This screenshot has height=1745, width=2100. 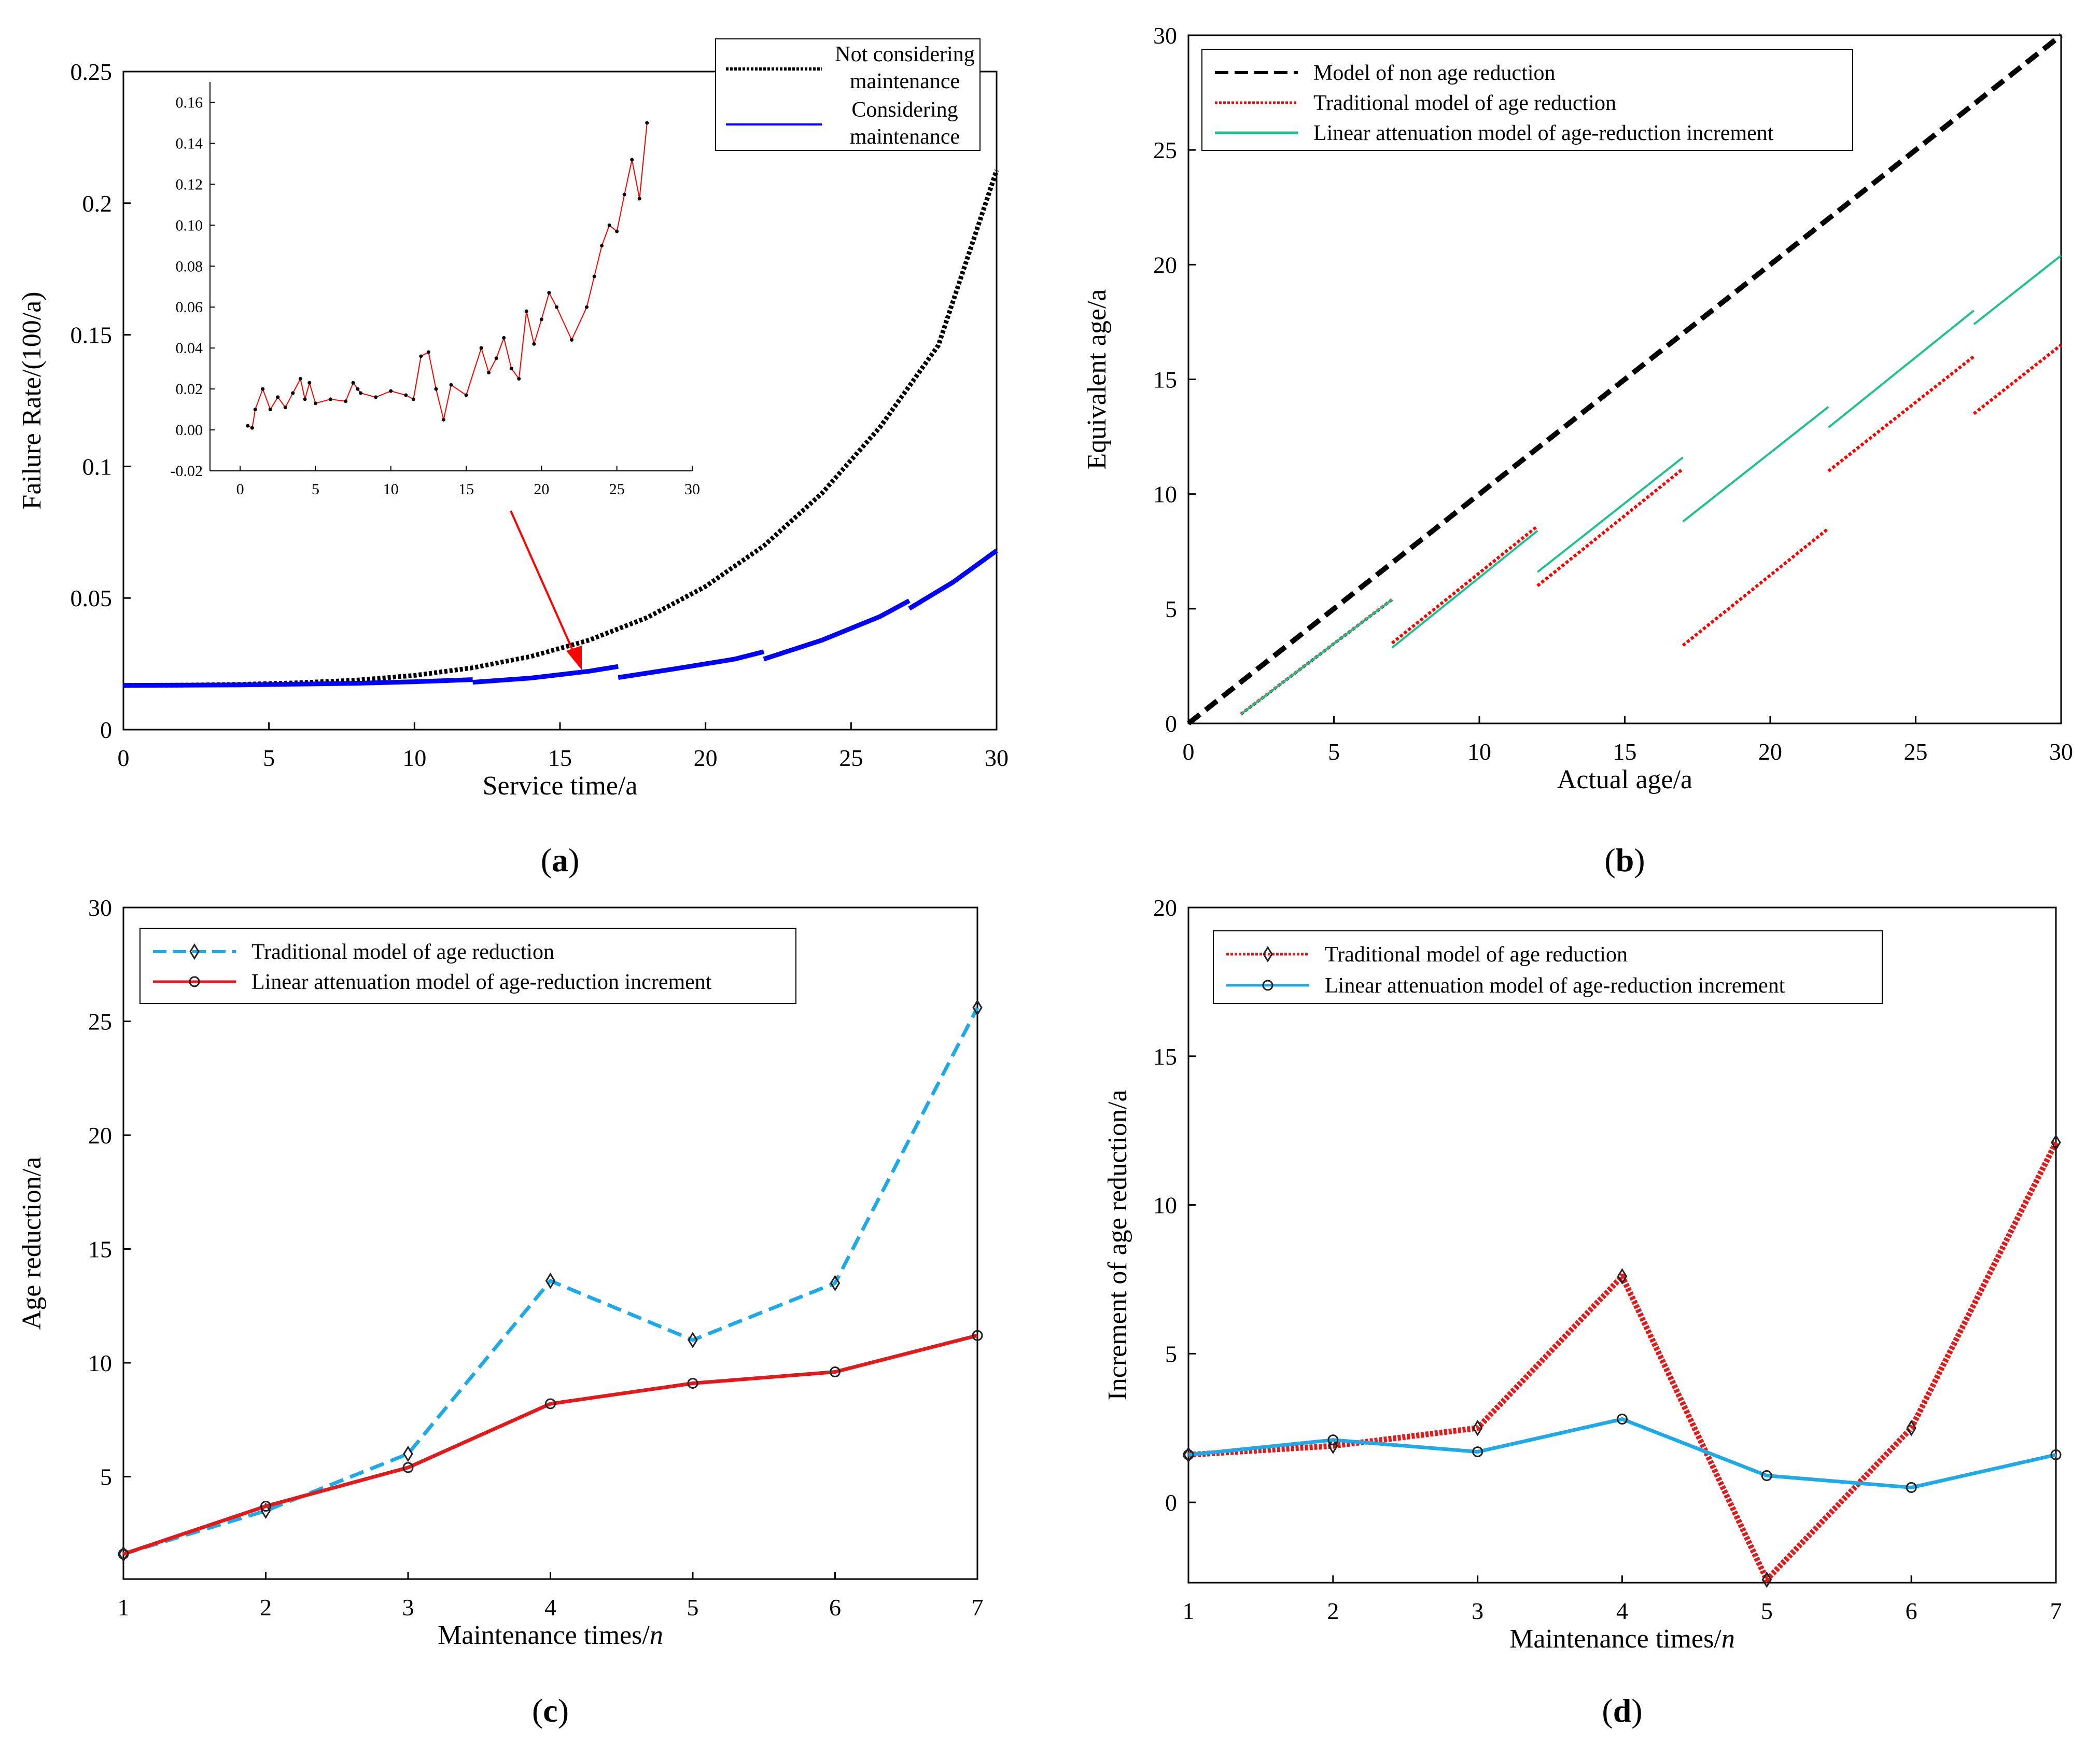 I want to click on panel-label-letter: d, so click(x=1622, y=1710).